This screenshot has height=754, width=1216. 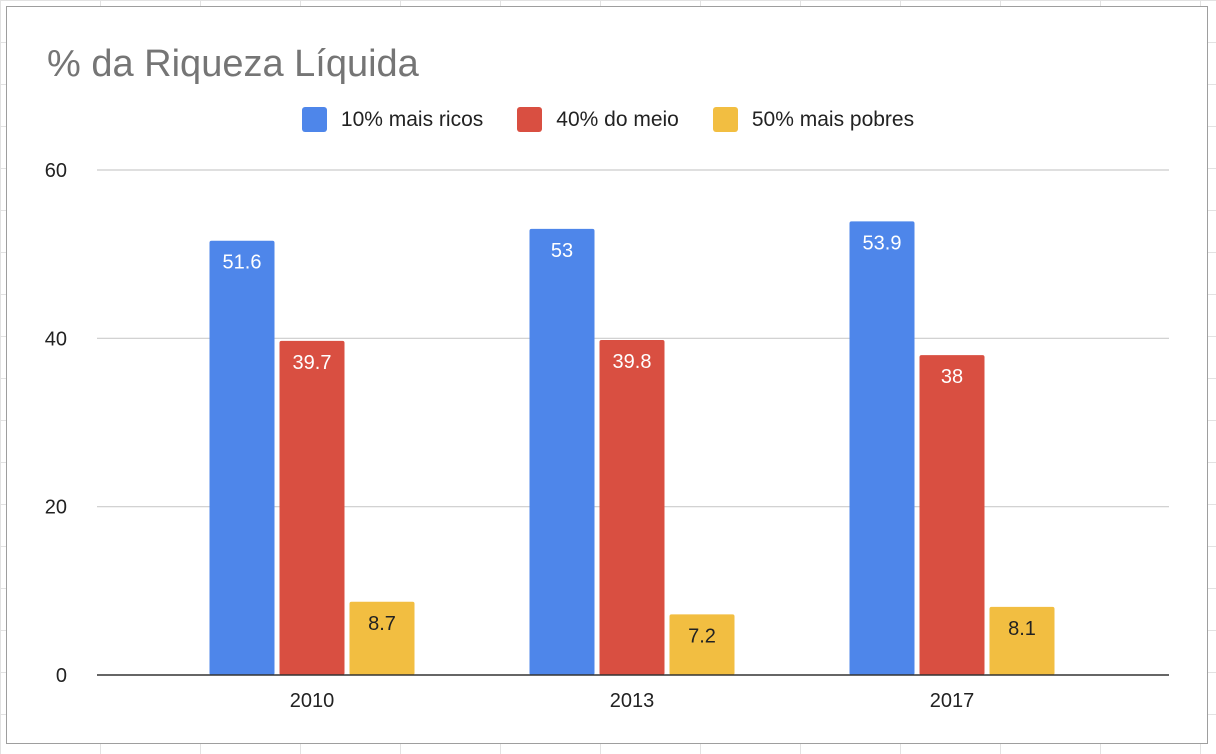 What do you see at coordinates (617, 119) in the screenshot?
I see `legend-label-40-do-meio: 40% do meio` at bounding box center [617, 119].